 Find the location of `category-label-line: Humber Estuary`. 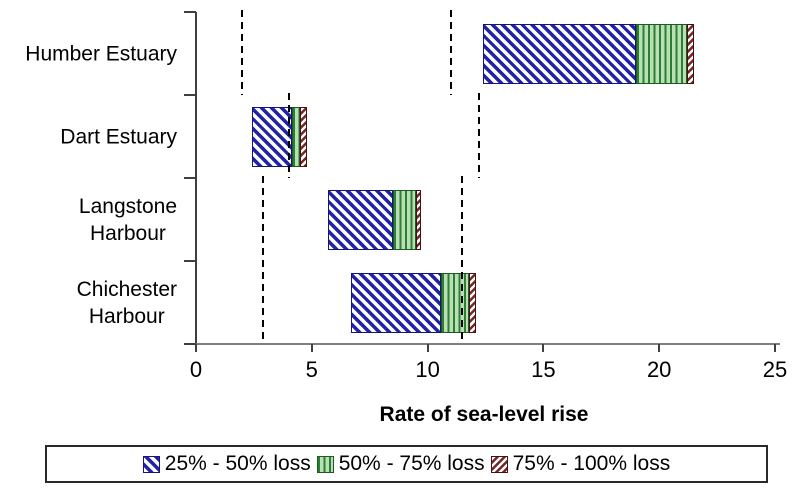

category-label-line: Humber Estuary is located at coordinates (101, 53).